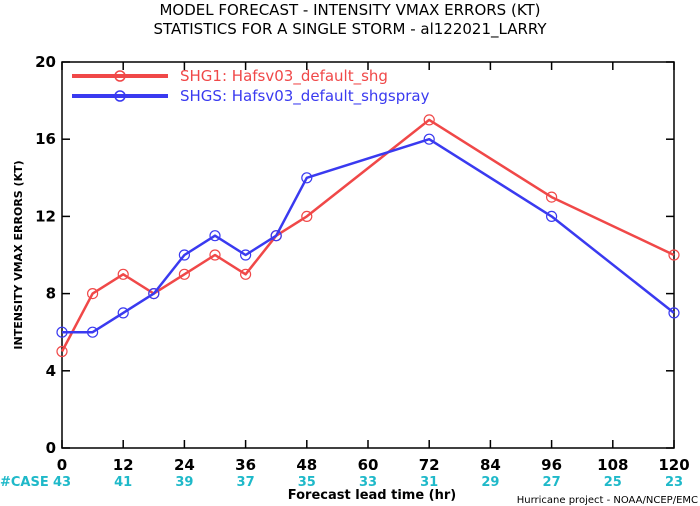  What do you see at coordinates (245, 465) in the screenshot?
I see `x-tick-label: 36` at bounding box center [245, 465].